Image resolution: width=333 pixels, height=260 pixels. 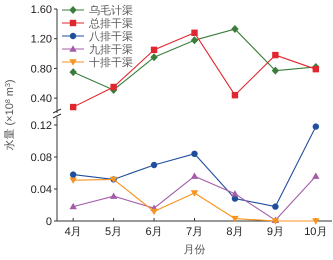 I want to click on y-tick-label: 0.80, so click(x=41, y=69).